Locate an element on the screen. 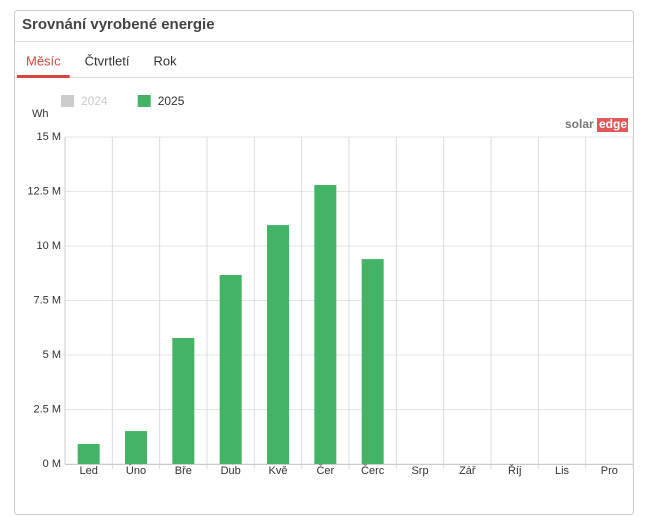 The width and height of the screenshot is (657, 532). x-tick-label: Lis is located at coordinates (562, 471).